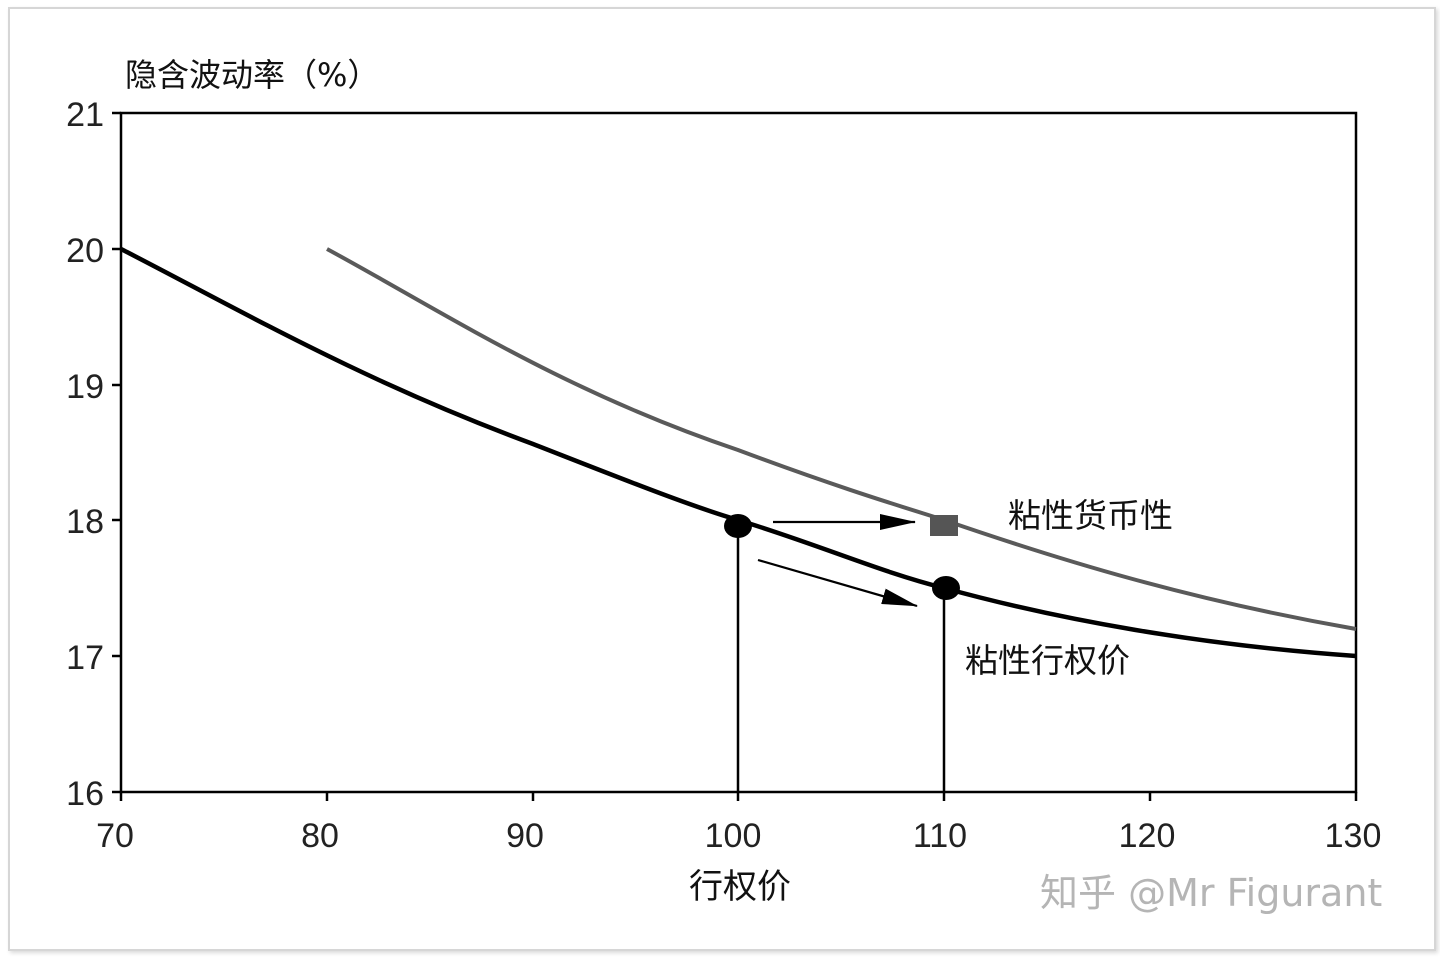 Image resolution: width=1440 pixels, height=958 pixels. Describe the element at coordinates (115, 836) in the screenshot. I see `x-tick-70: 70` at that location.